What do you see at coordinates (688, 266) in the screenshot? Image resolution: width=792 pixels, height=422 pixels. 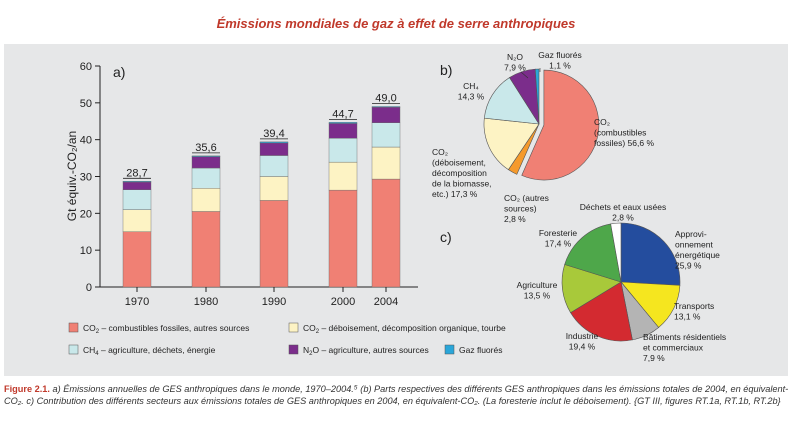 I see `pie-c-label: 25,9 %` at bounding box center [688, 266].